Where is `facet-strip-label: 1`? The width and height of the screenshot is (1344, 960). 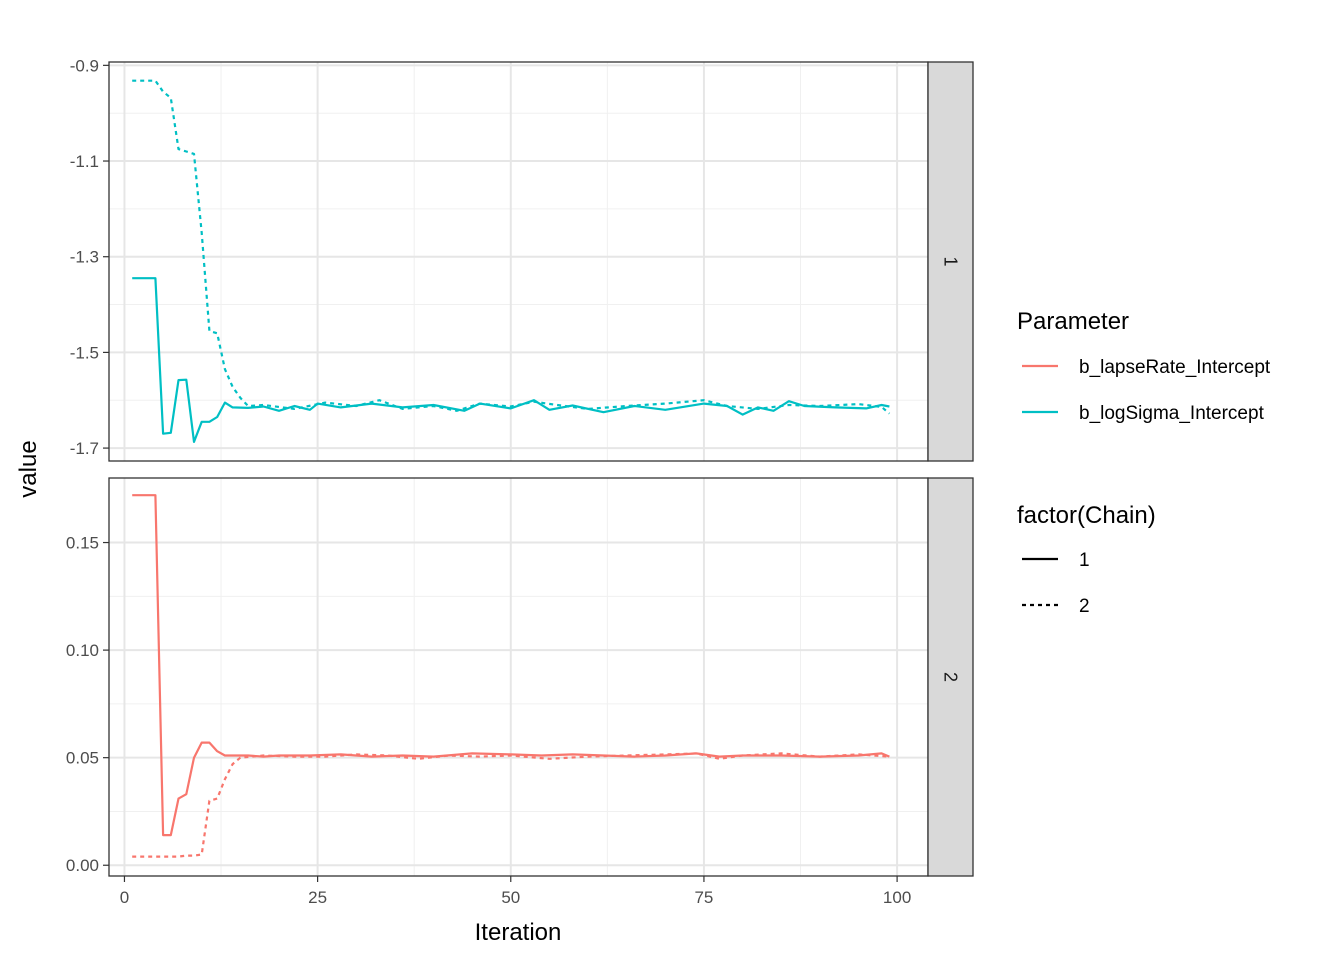
facet-strip-label: 1 is located at coordinates (951, 261).